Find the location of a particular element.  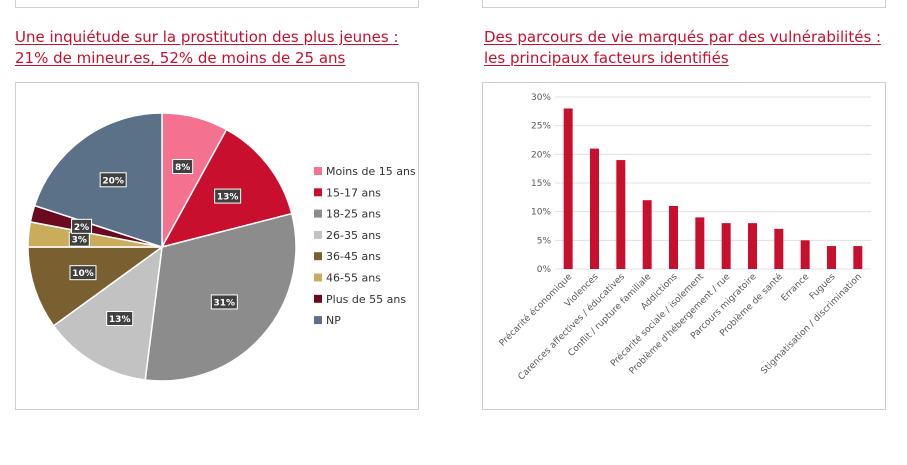

data-label-text: 2% is located at coordinates (81, 228).